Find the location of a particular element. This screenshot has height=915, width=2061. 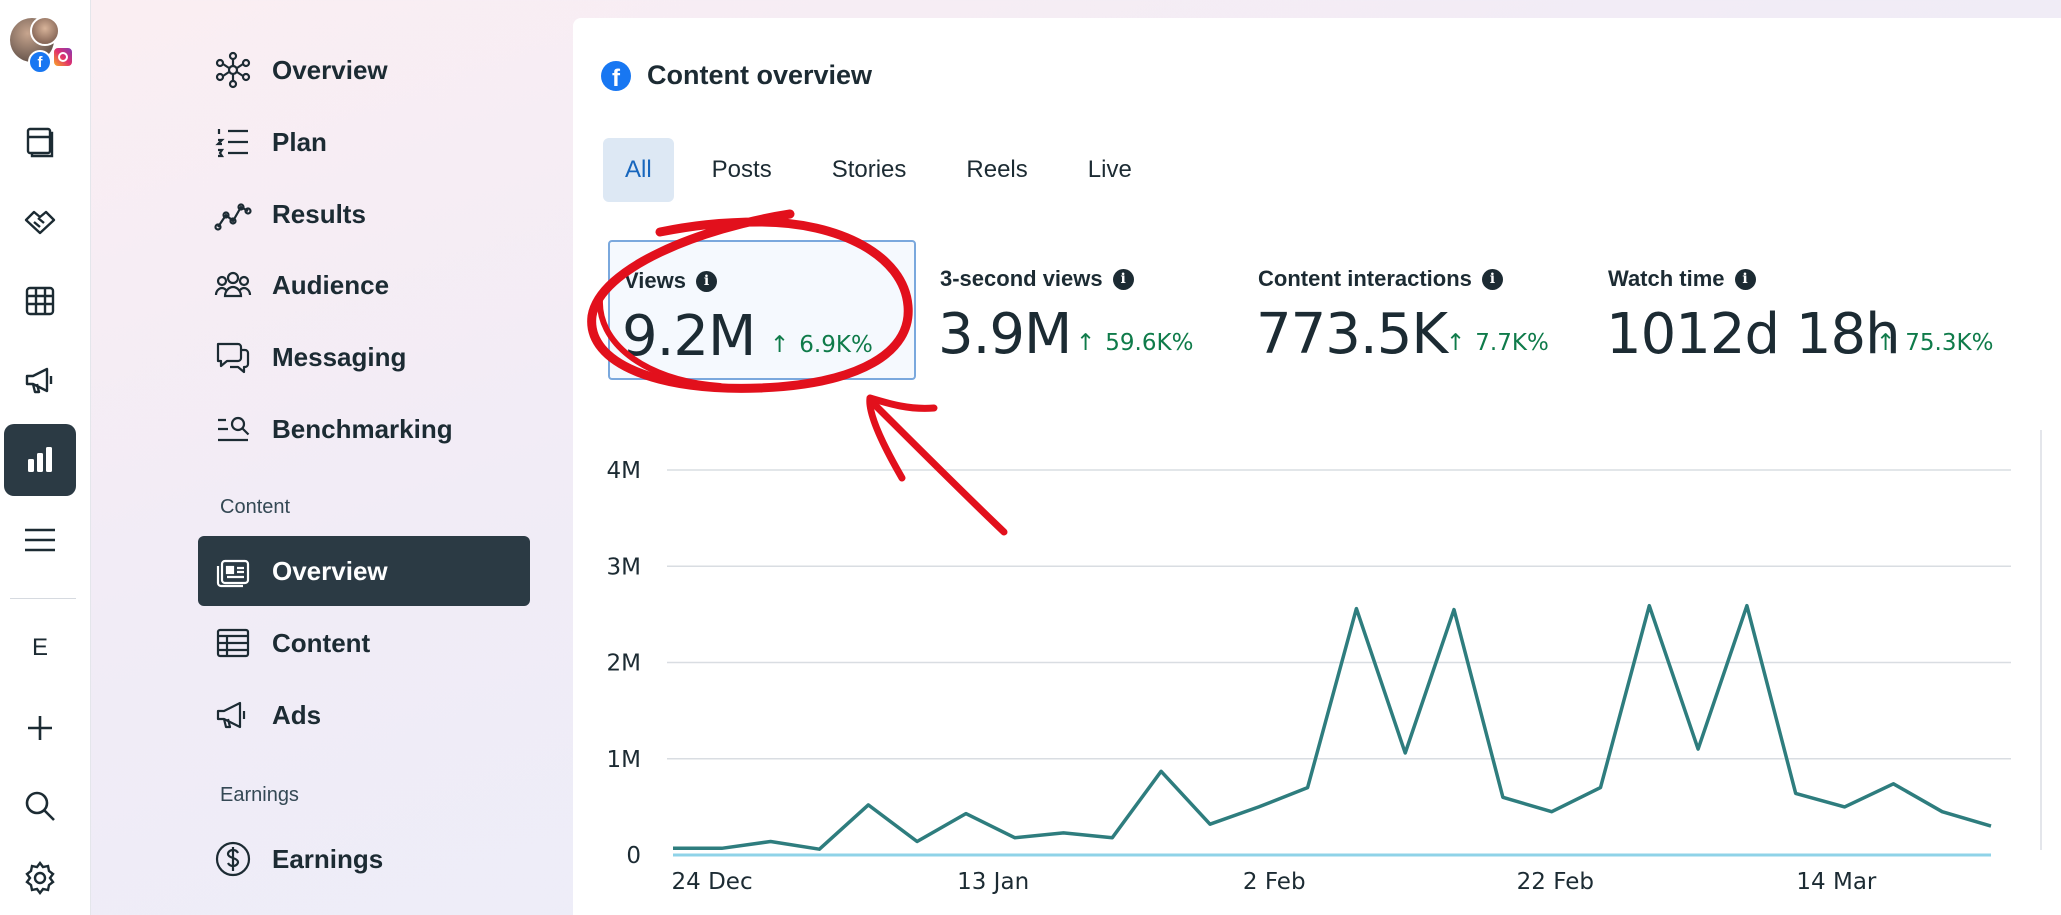

trend-icon is located at coordinates (233, 217).